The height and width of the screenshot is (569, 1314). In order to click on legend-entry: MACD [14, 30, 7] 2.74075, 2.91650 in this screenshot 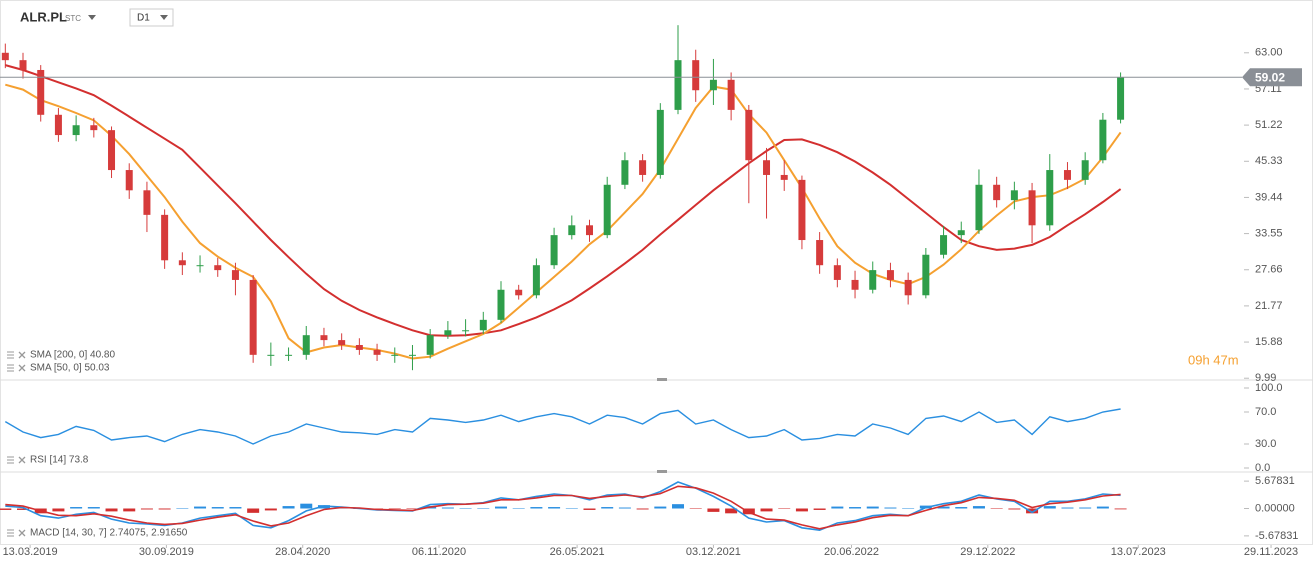, I will do `click(109, 533)`.